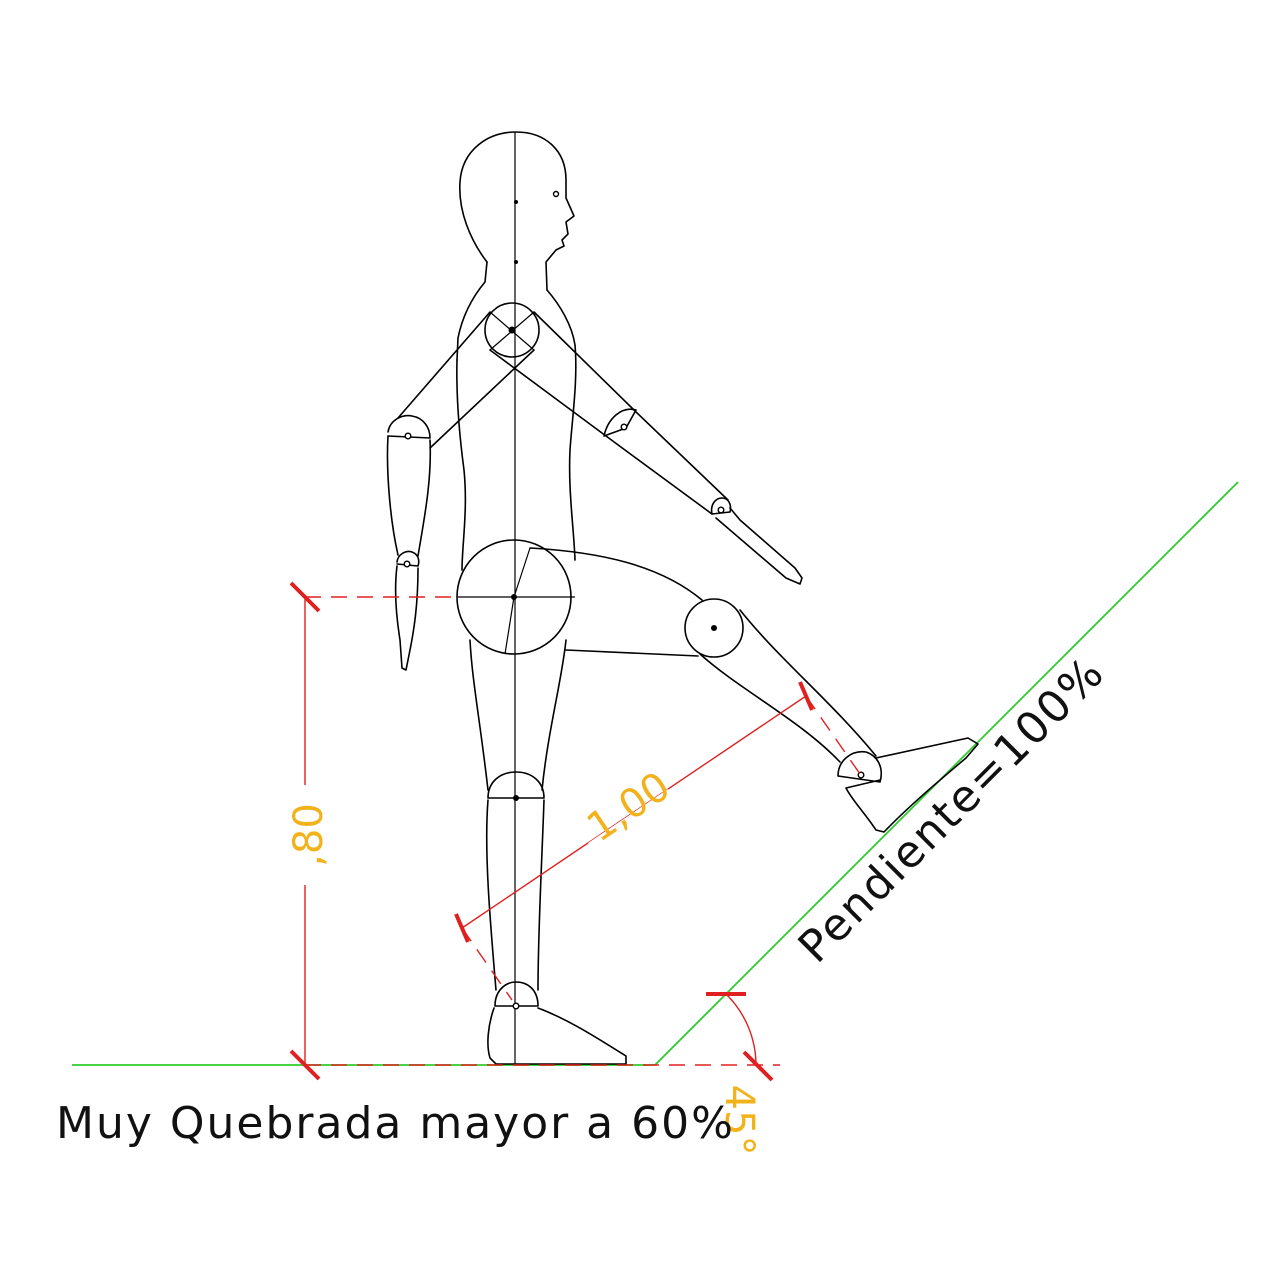 The width and height of the screenshot is (1280, 1285). Describe the element at coordinates (309, 835) in the screenshot. I see `vertical-dim-label: ,80` at that location.